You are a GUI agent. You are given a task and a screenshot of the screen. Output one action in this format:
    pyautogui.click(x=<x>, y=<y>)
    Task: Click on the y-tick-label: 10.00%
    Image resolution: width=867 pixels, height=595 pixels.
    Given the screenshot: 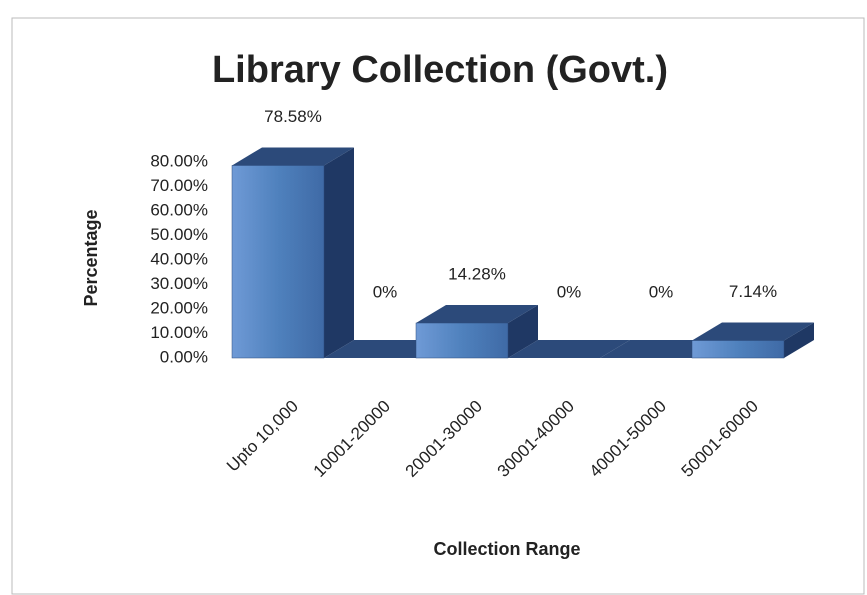 What is the action you would take?
    pyautogui.click(x=179, y=332)
    